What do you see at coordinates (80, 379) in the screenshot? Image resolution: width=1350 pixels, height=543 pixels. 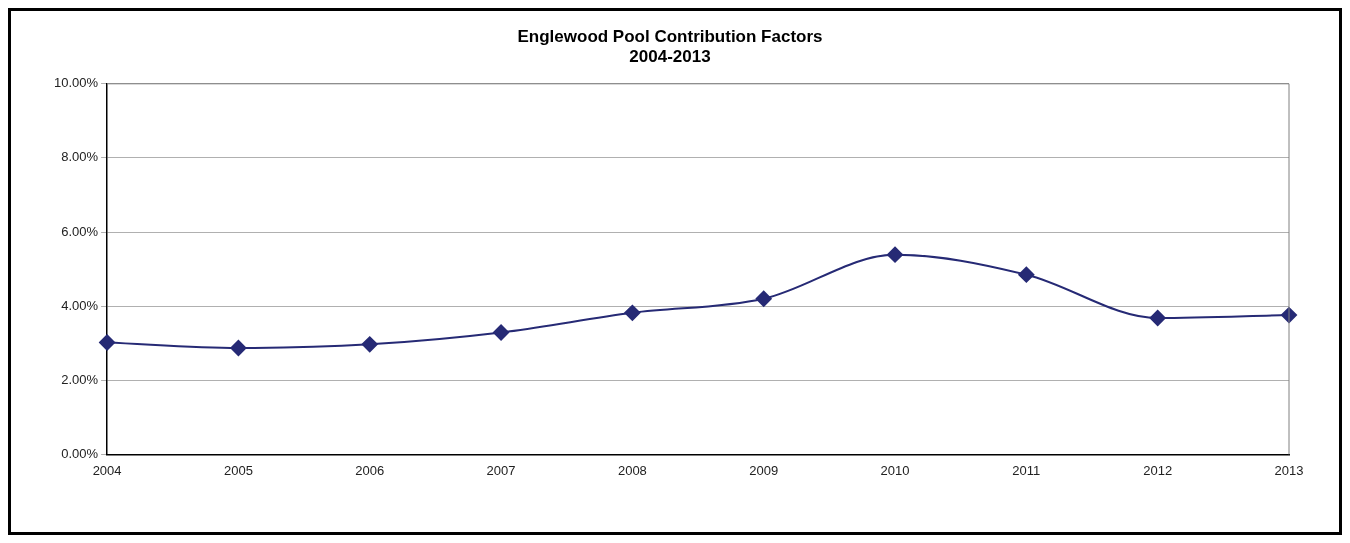 I see `y-tick-label: 2.00%` at bounding box center [80, 379].